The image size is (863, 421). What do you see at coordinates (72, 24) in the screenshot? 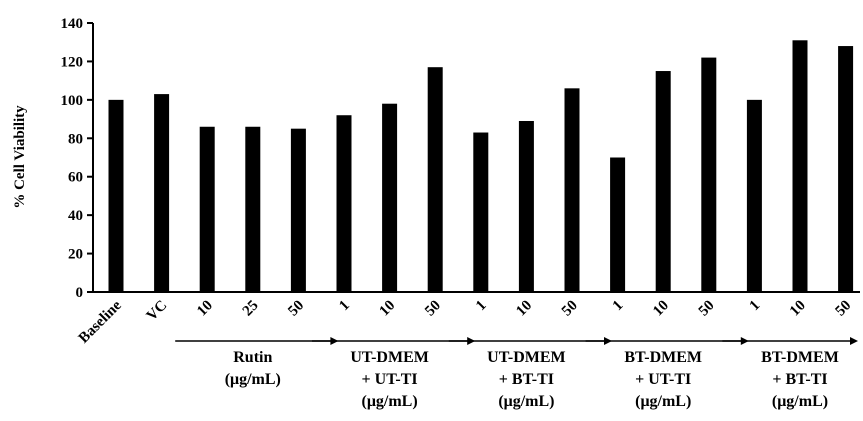
I see `y-tick-label: 140` at bounding box center [72, 24].